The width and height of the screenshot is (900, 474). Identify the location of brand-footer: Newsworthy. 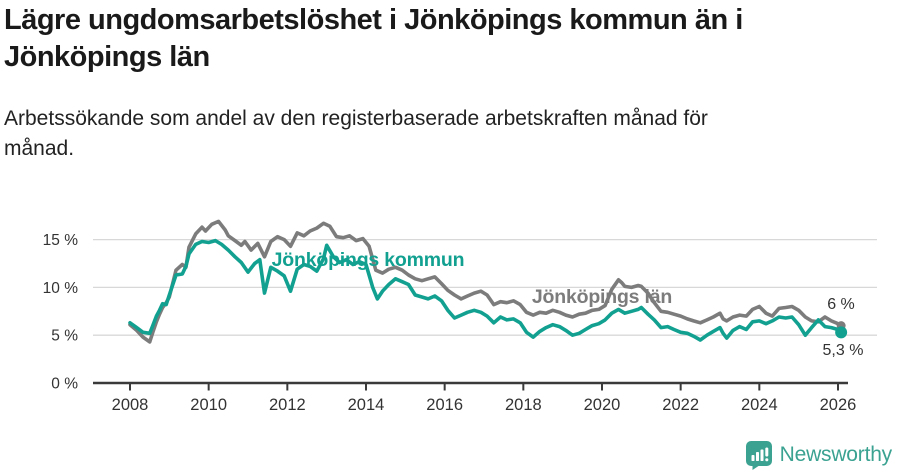
(818, 455).